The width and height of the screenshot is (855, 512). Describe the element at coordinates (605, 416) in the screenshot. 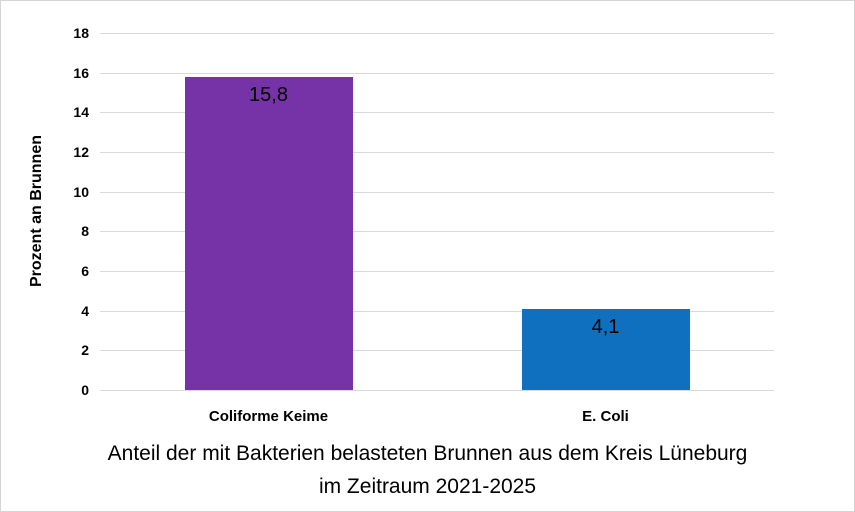

I see `category-label: E. Coli` at that location.